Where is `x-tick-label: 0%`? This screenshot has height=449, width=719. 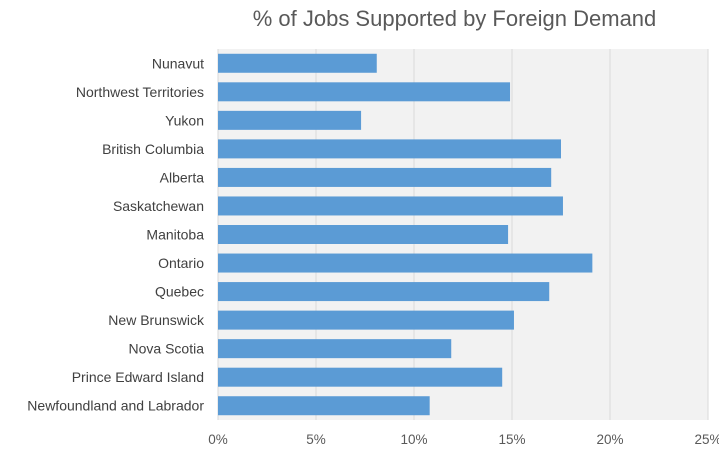
x-tick-label: 0% is located at coordinates (218, 439).